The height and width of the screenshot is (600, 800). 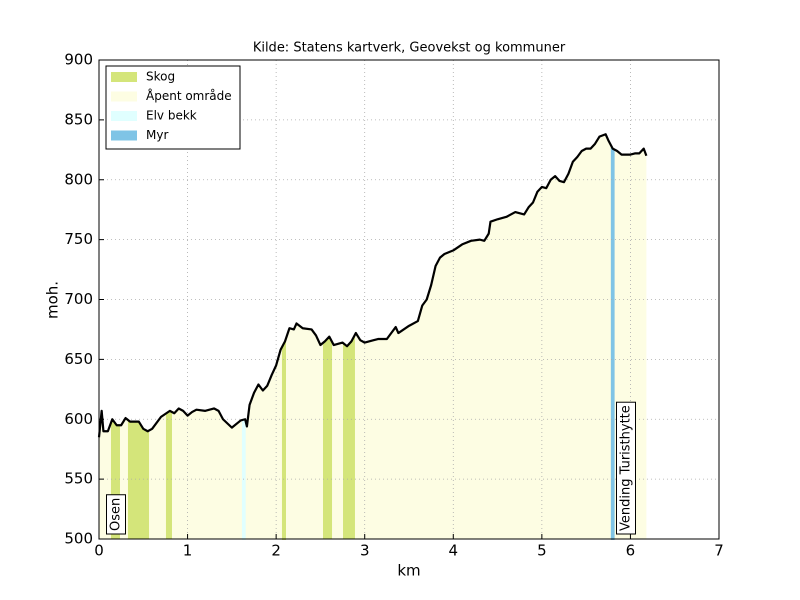 I want to click on x-tick-label: 1, so click(x=188, y=551).